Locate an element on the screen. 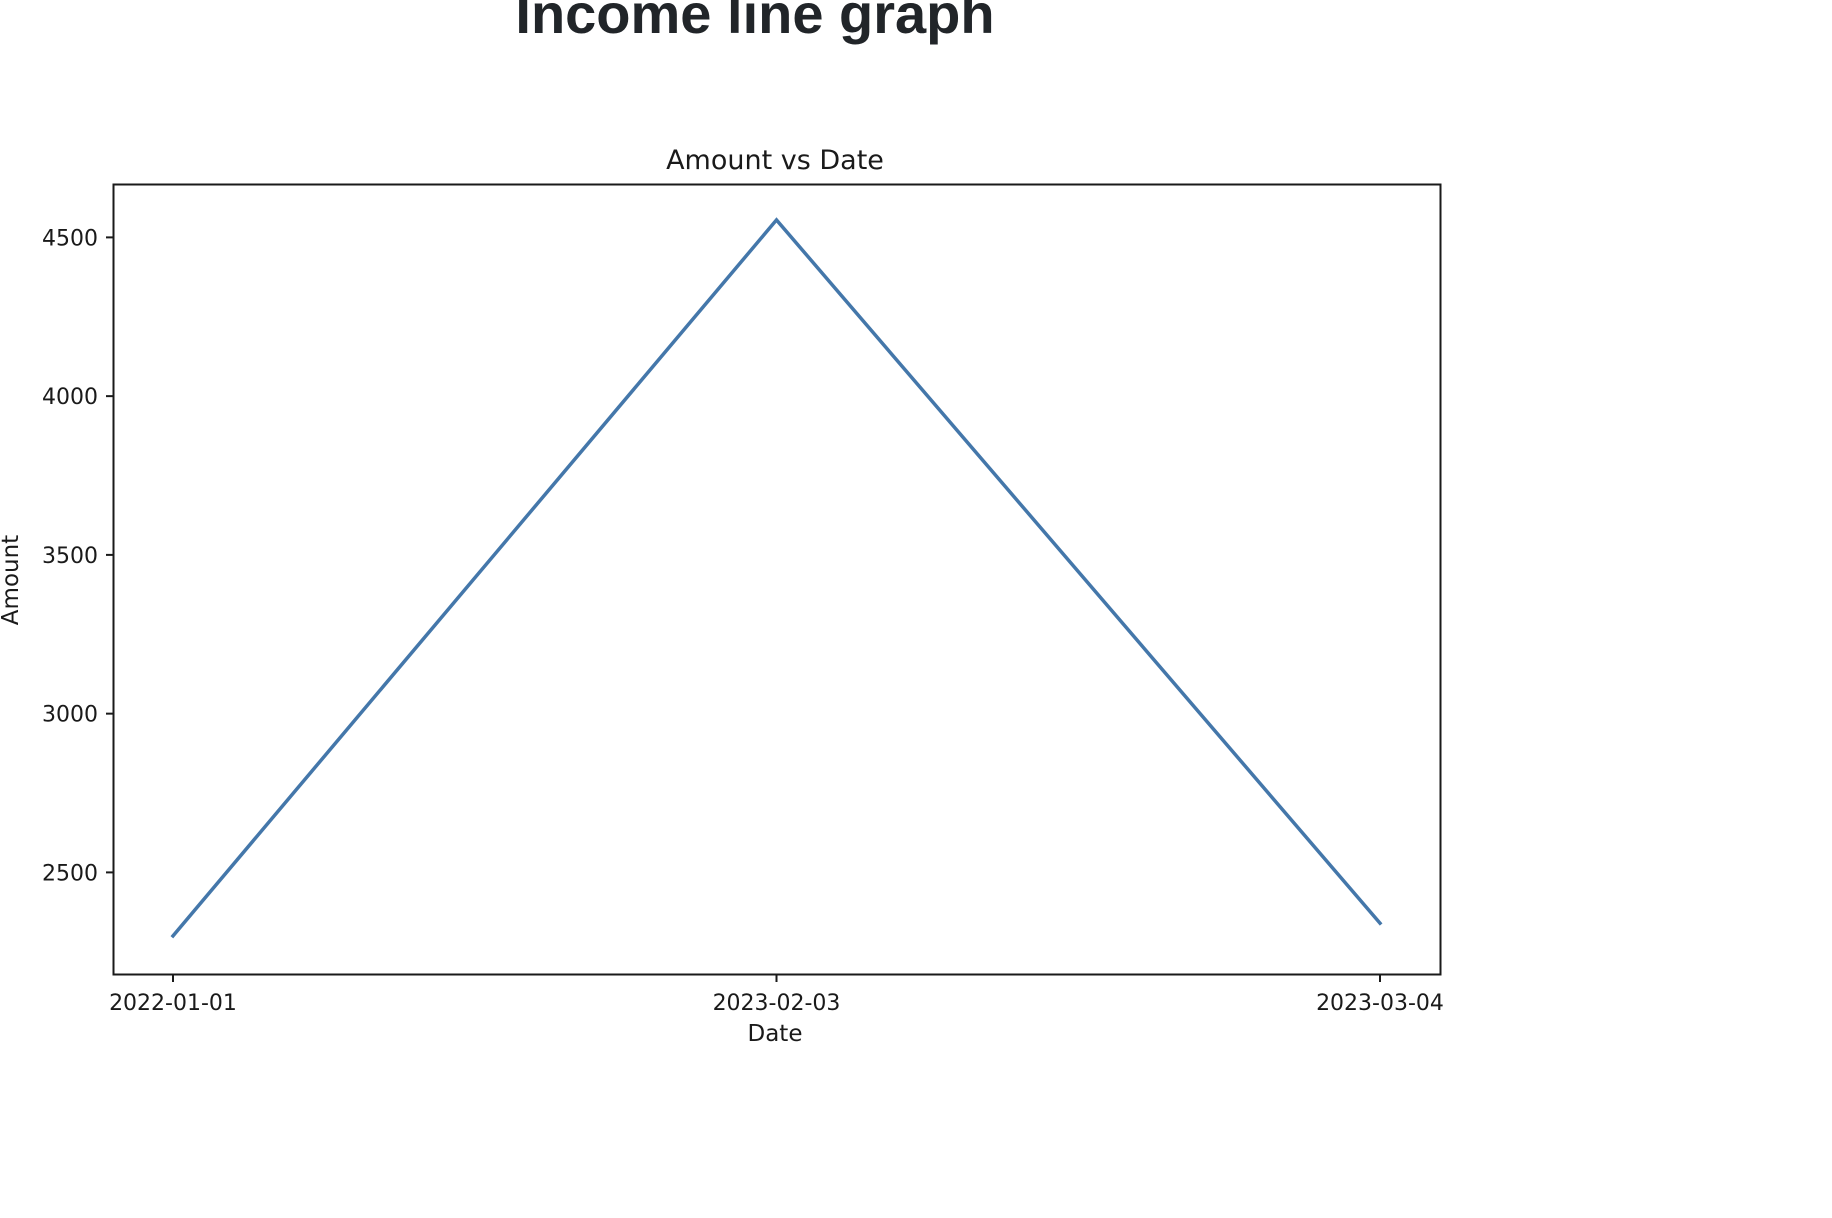 The image size is (1832, 1218). x-axis-label: Date is located at coordinates (775, 1034).